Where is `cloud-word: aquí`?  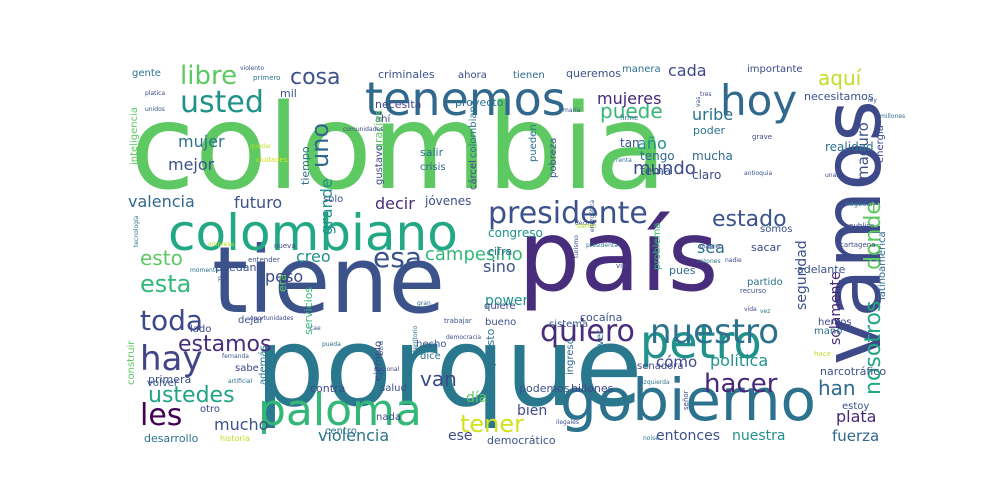
cloud-word: aquí is located at coordinates (840, 78).